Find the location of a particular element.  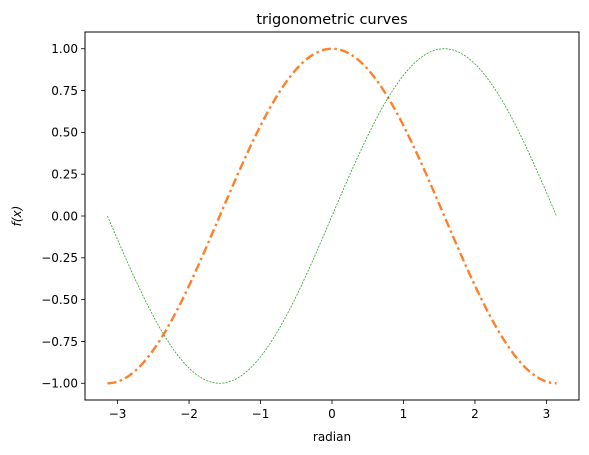

x-tick-label: −3 is located at coordinates (118, 414).